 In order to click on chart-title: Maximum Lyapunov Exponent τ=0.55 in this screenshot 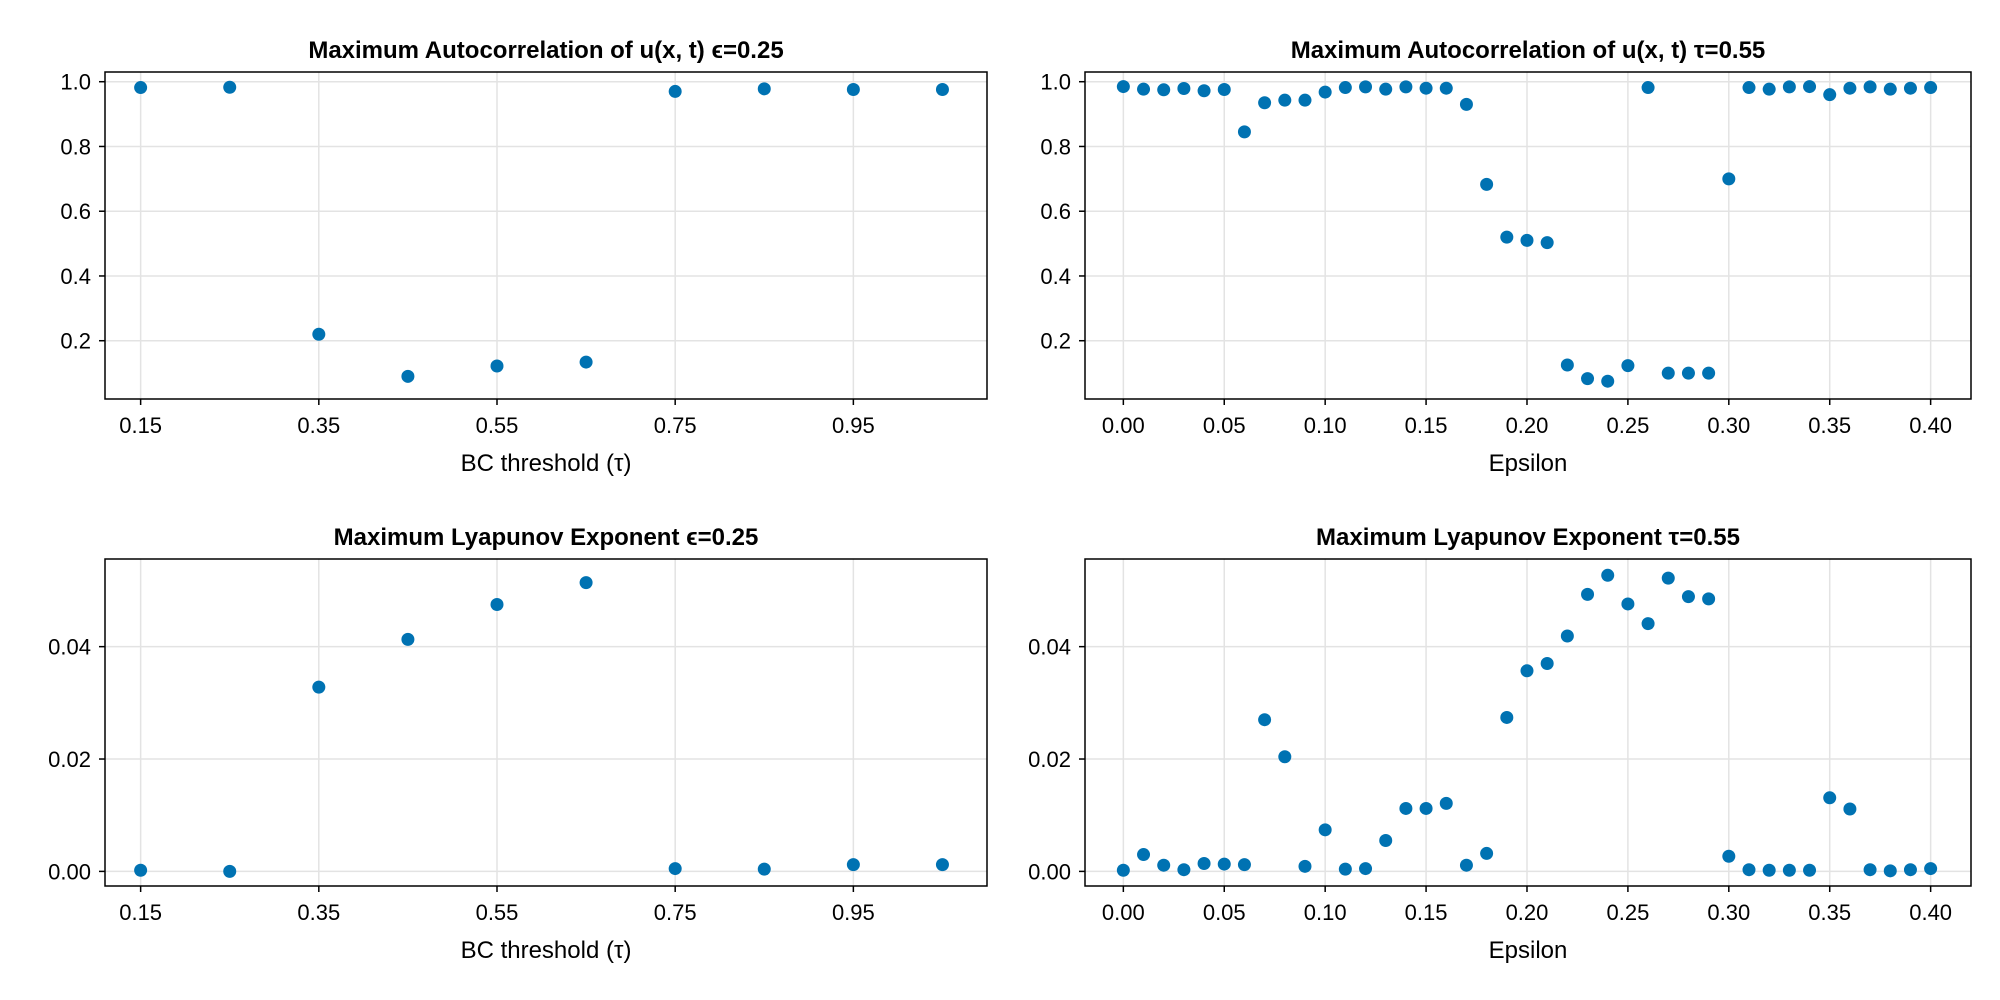, I will do `click(1528, 537)`.